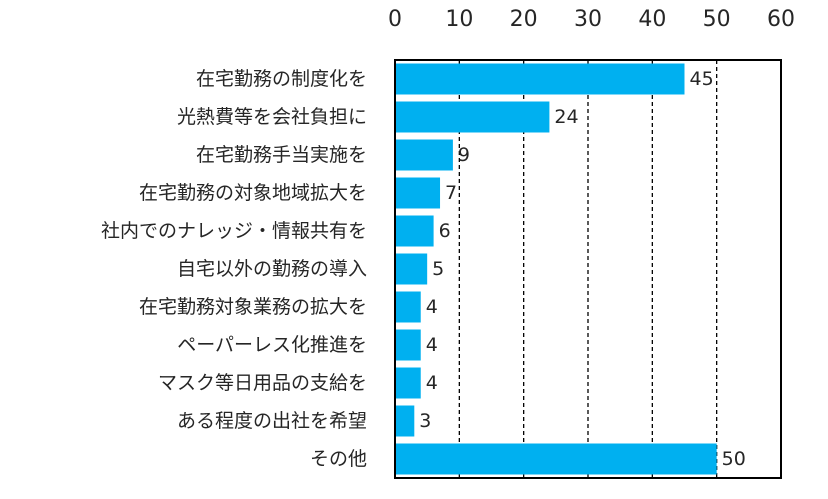 The image size is (828, 499). Describe the element at coordinates (445, 231) in the screenshot. I see `data-label: 6` at that location.